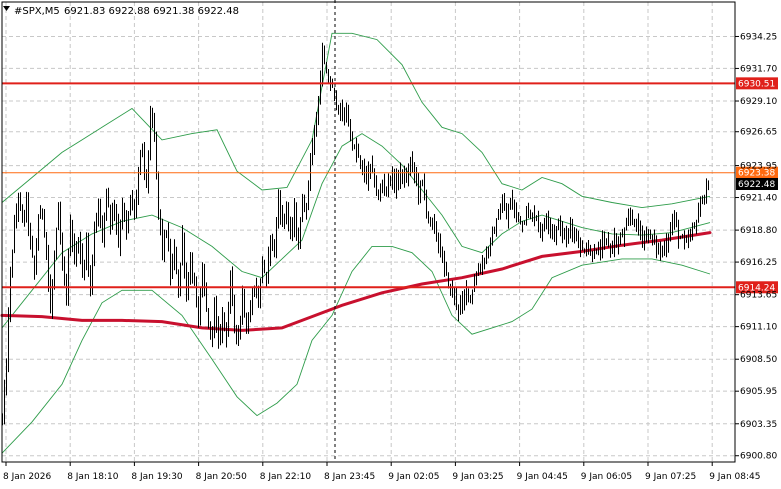 Image resolution: width=781 pixels, height=489 pixels. What do you see at coordinates (670, 477) in the screenshot?
I see `x-tick-label: 9 Jan 07:25` at bounding box center [670, 477].